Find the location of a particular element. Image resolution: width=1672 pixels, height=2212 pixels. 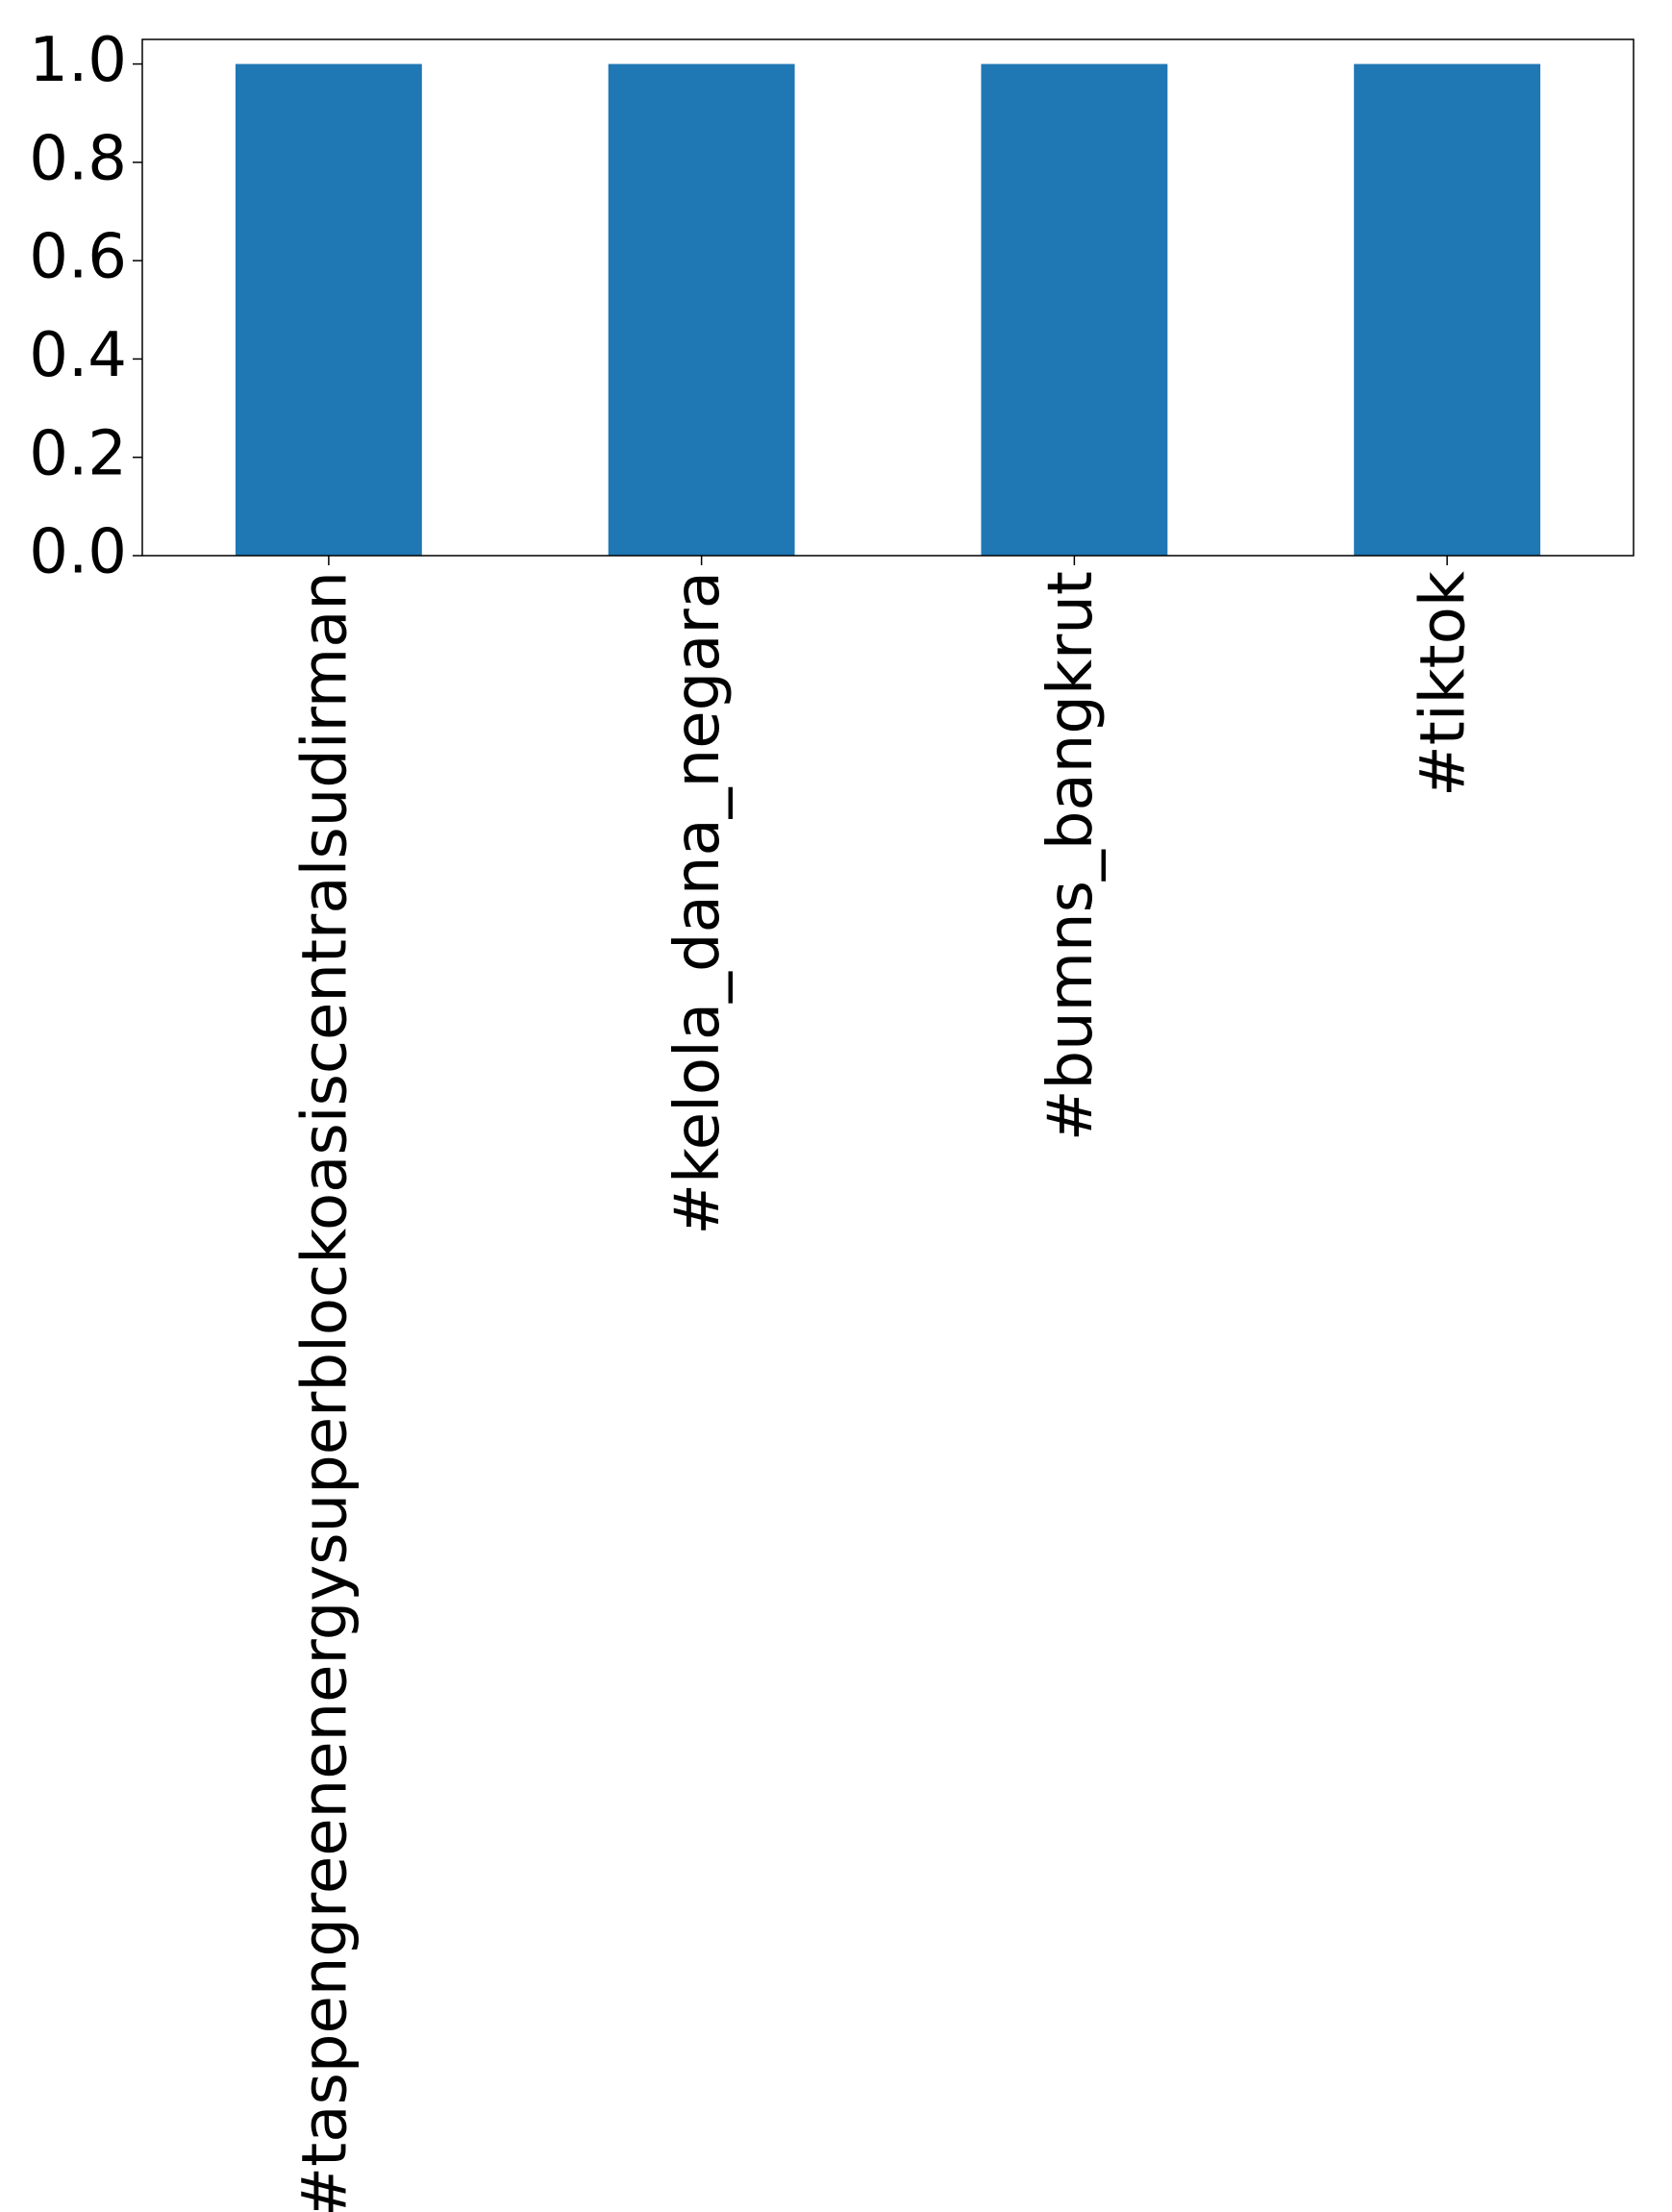

x-tick-label: #kelola_dana_negara is located at coordinates (698, 903).